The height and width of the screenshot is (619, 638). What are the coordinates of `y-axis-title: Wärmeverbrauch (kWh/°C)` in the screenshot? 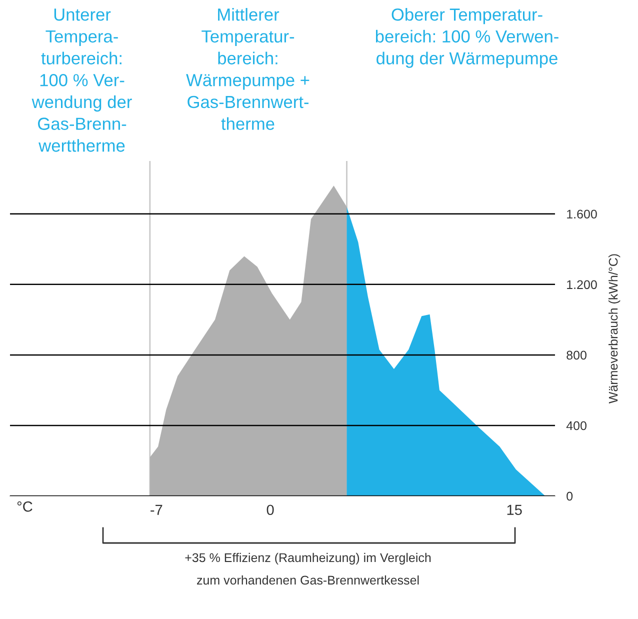 It's located at (614, 329).